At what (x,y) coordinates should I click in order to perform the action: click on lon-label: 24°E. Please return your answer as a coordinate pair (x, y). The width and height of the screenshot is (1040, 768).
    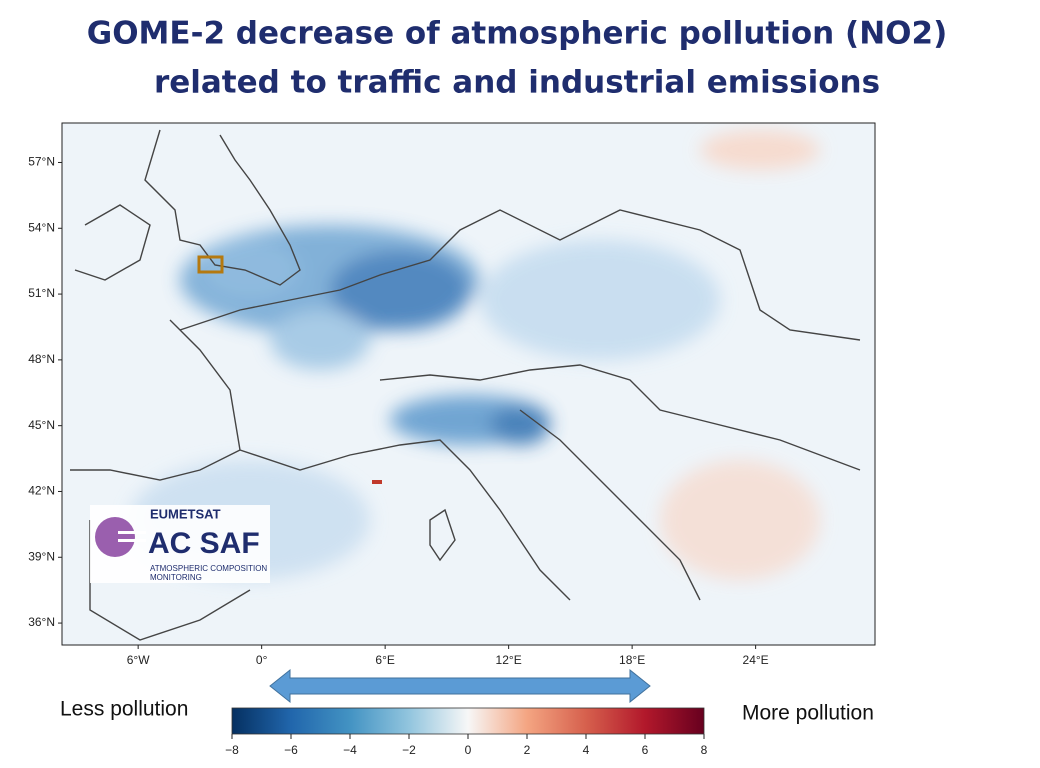
    Looking at the image, I should click on (756, 660).